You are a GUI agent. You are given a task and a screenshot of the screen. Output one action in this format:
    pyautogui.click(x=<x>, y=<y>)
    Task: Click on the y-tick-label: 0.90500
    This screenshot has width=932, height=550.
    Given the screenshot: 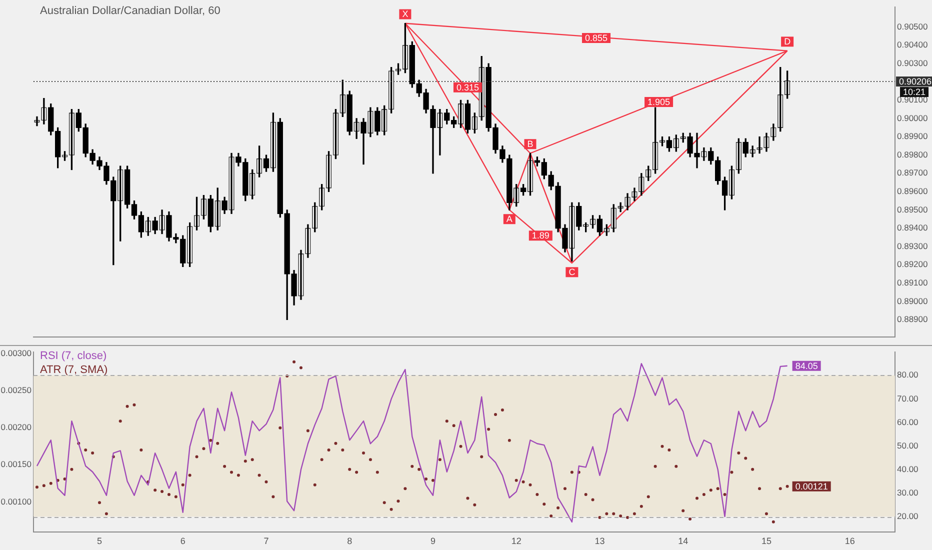 What is the action you would take?
    pyautogui.click(x=912, y=26)
    